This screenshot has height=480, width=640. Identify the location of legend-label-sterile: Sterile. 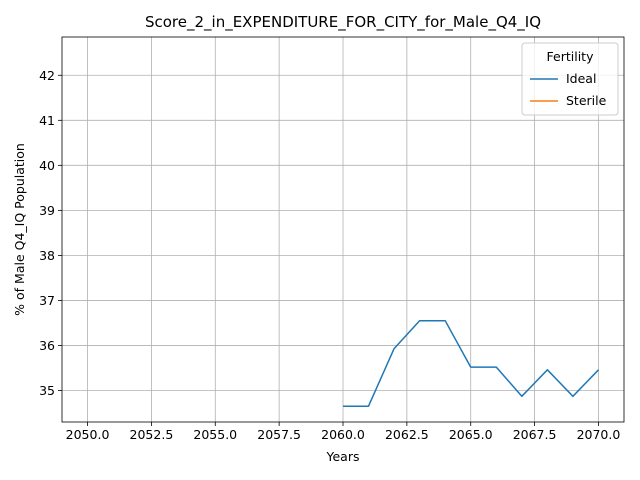
(586, 100).